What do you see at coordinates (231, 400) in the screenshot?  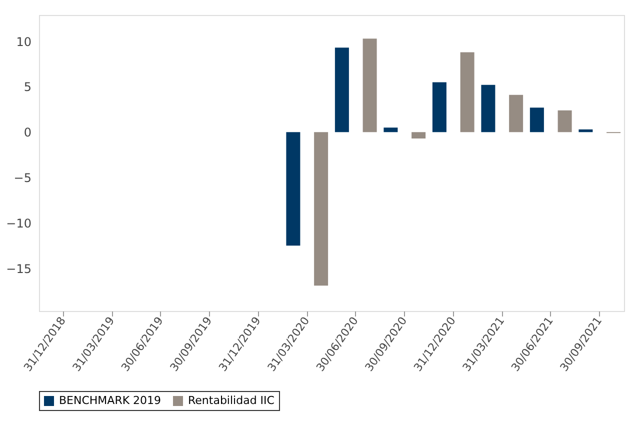 I see `legend-label: Rentabilidad IIC` at bounding box center [231, 400].